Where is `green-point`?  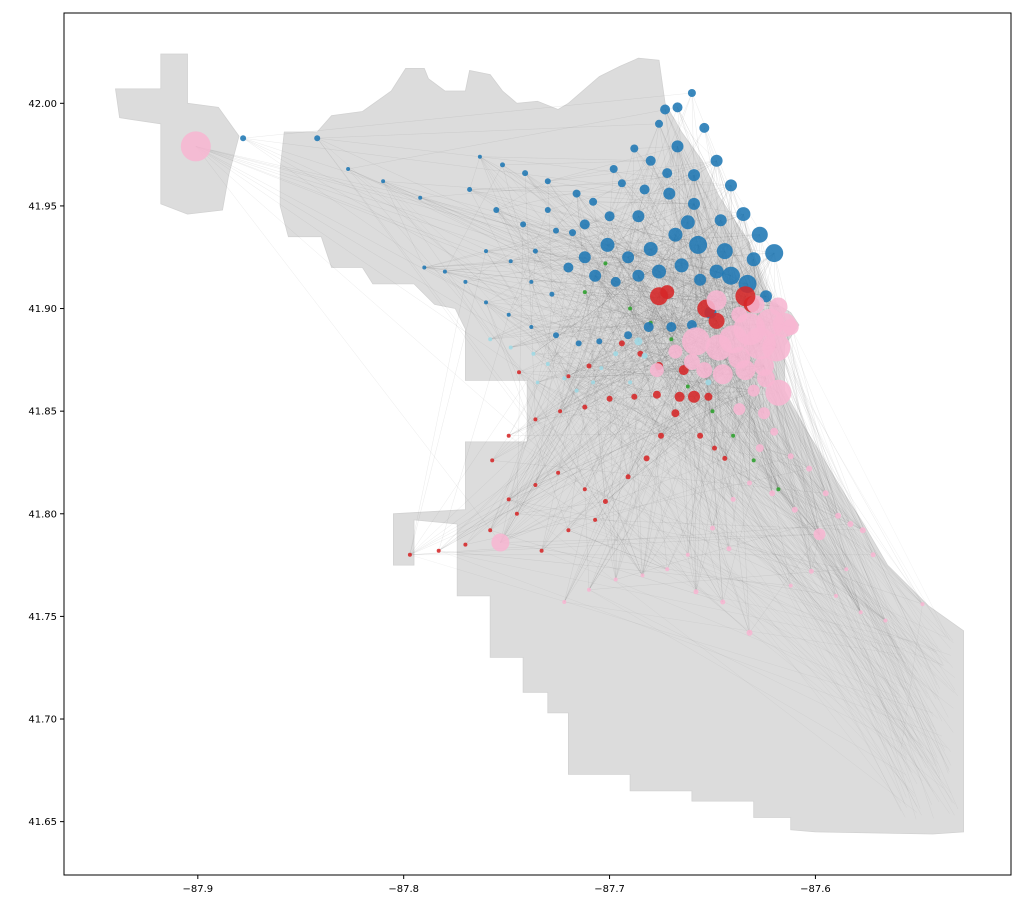
green-point is located at coordinates (630, 308).